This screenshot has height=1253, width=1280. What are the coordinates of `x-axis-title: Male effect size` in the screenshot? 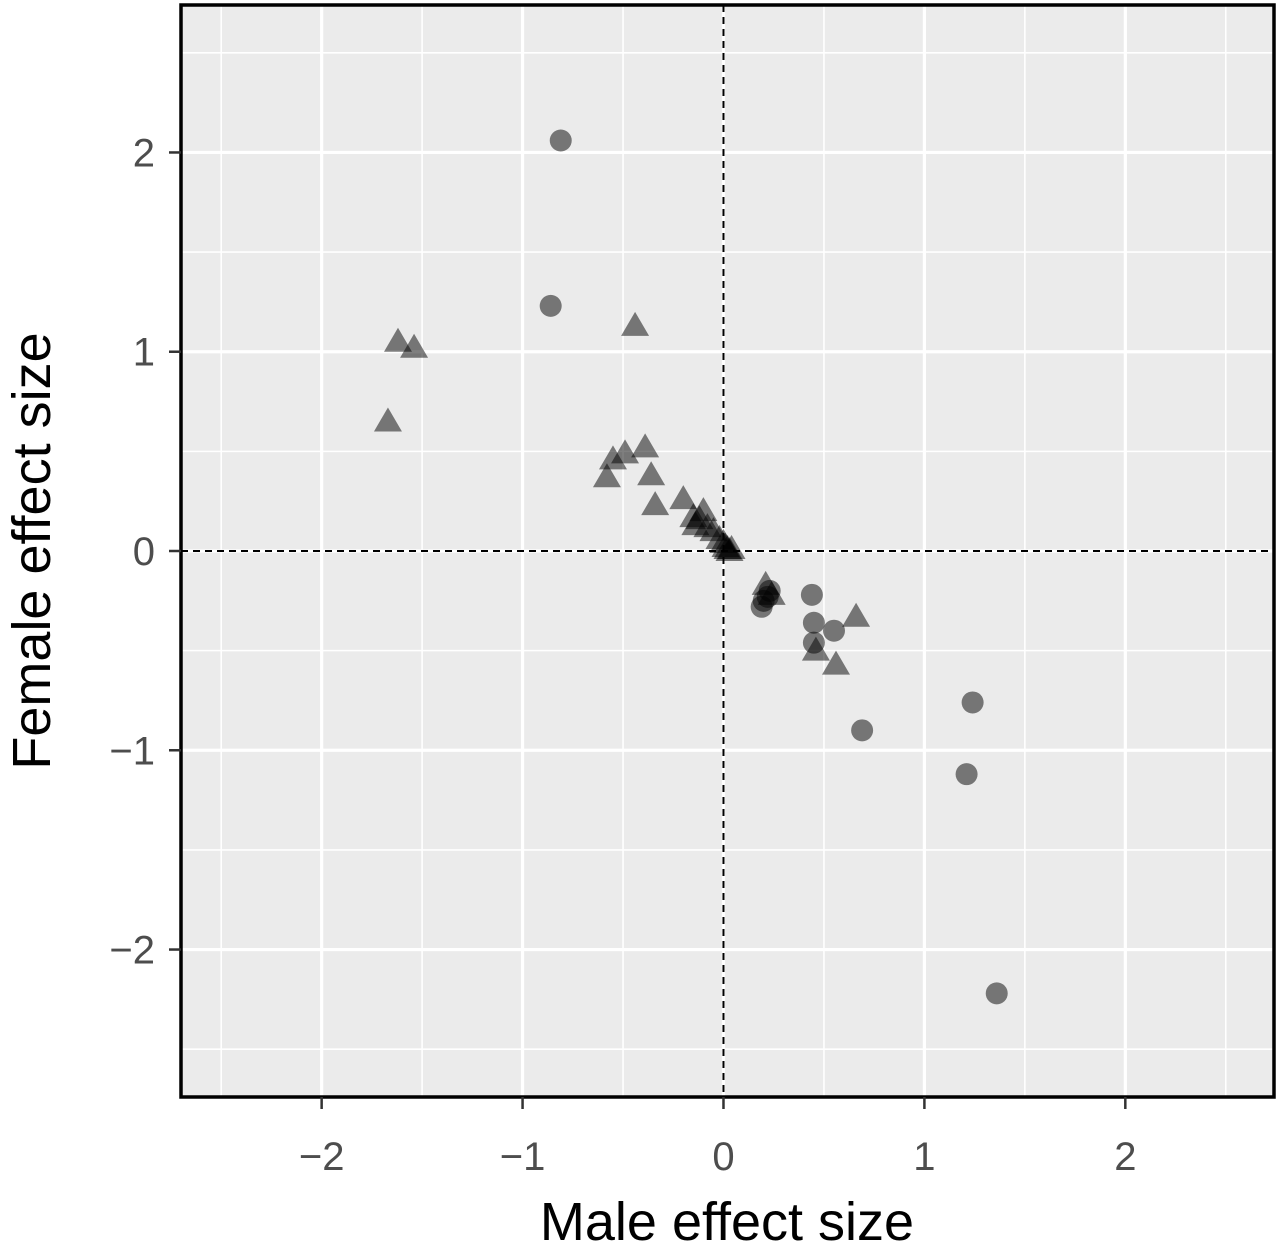 It's located at (727, 1222).